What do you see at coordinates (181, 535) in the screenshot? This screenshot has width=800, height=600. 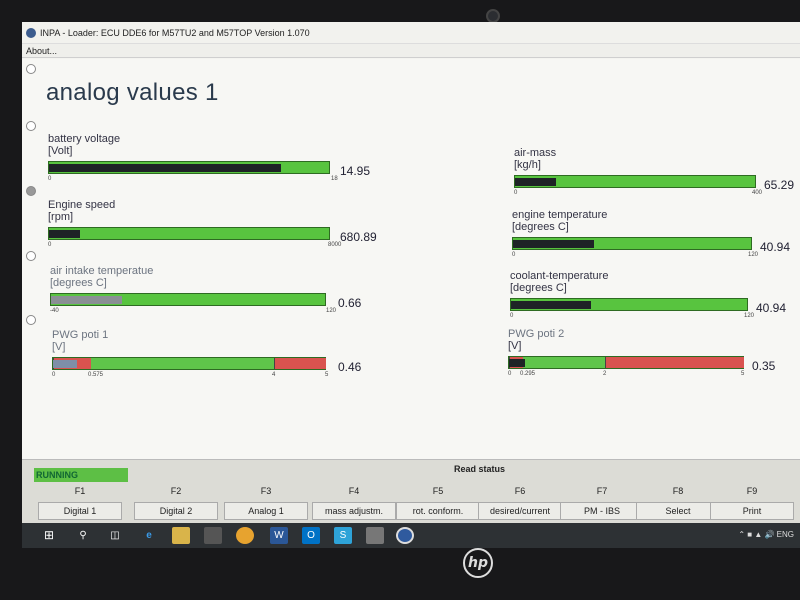 I see `file-explorer-icon` at bounding box center [181, 535].